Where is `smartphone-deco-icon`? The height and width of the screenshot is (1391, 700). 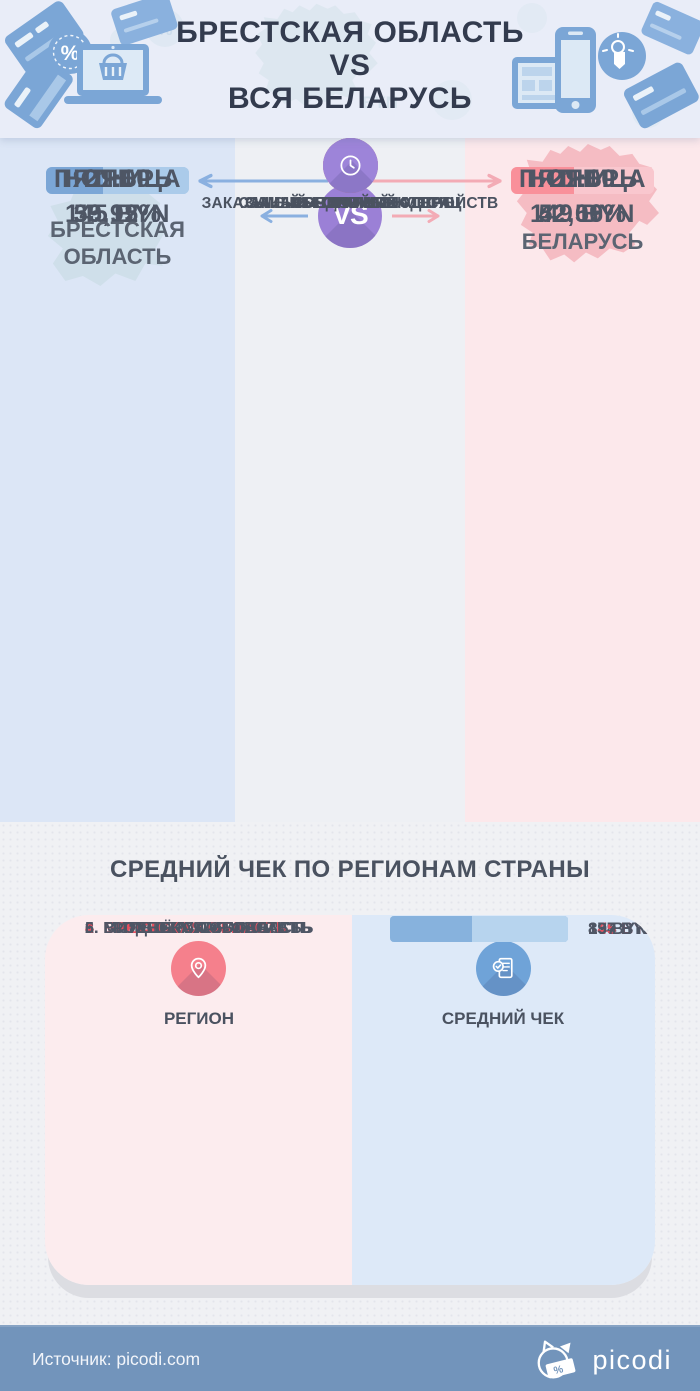 smartphone-deco-icon is located at coordinates (575, 70).